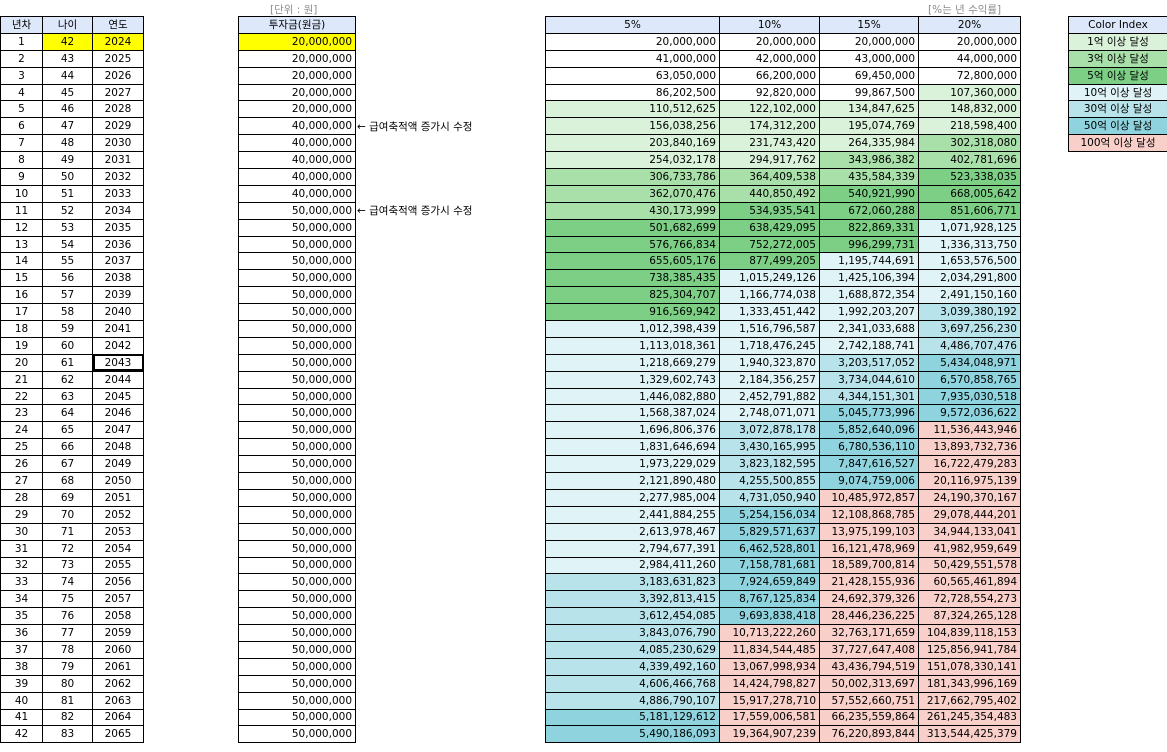 The width and height of the screenshot is (1167, 752). I want to click on cell-return-4: 3,697,256,230, so click(969, 329).